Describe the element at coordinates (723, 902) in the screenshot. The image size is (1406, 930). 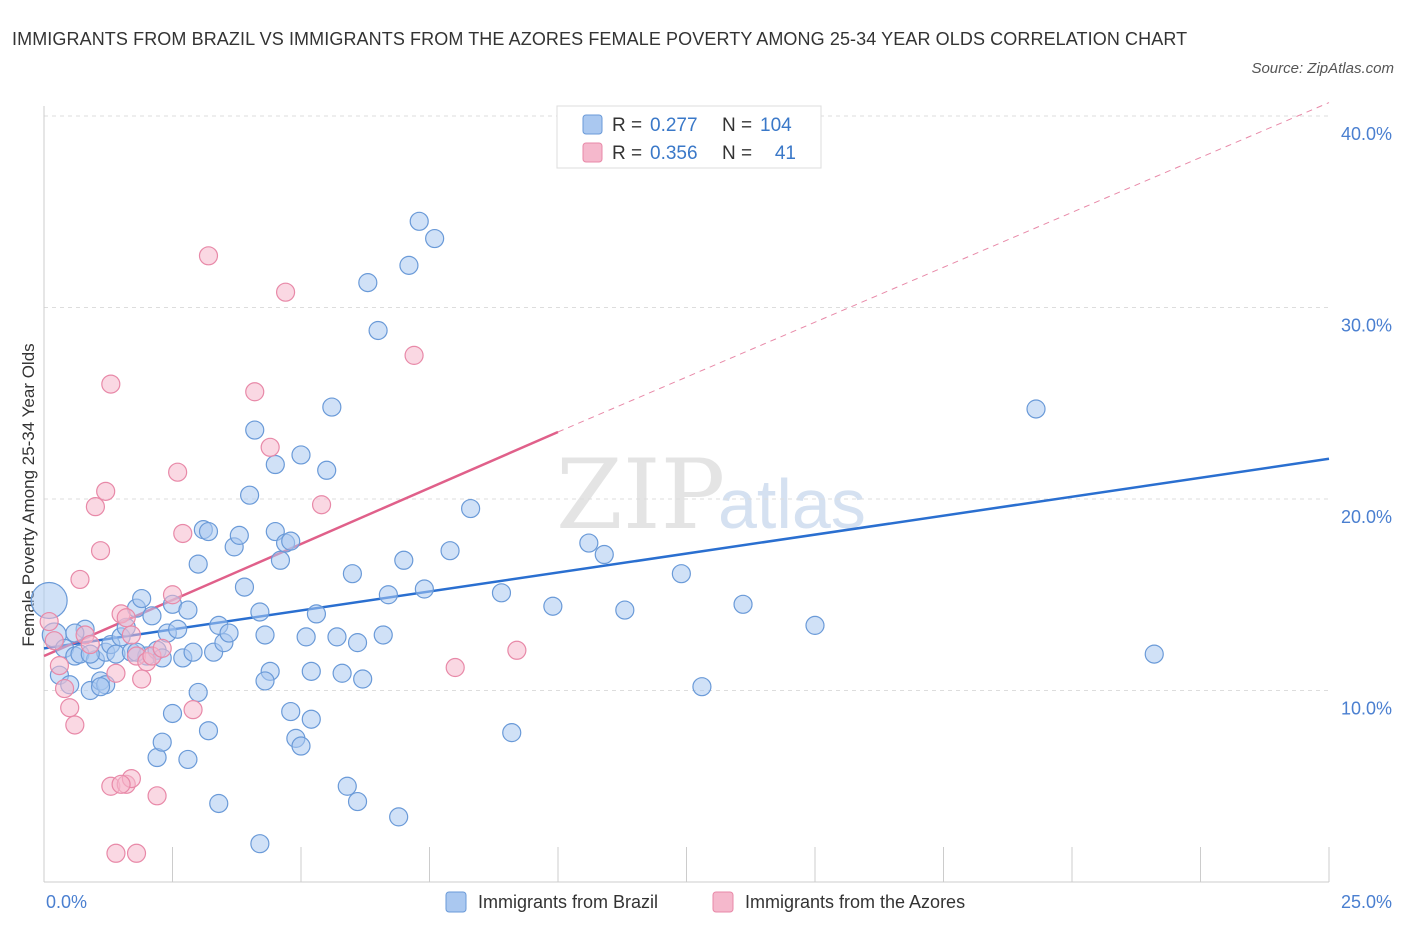
I see `series-legend-swatch-azores` at that location.